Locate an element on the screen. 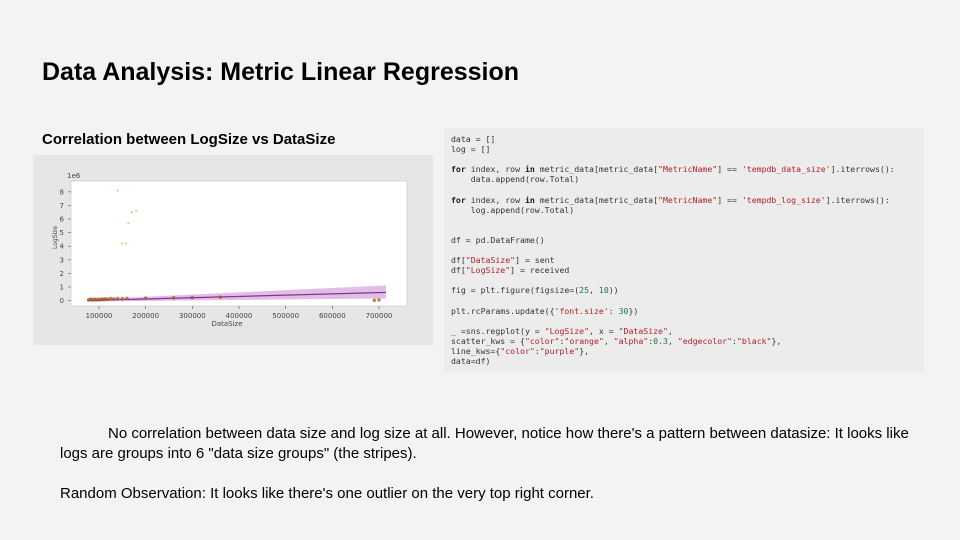  code-line: fig = plt.figure(figsize=(25, 10)) is located at coordinates (535, 290).